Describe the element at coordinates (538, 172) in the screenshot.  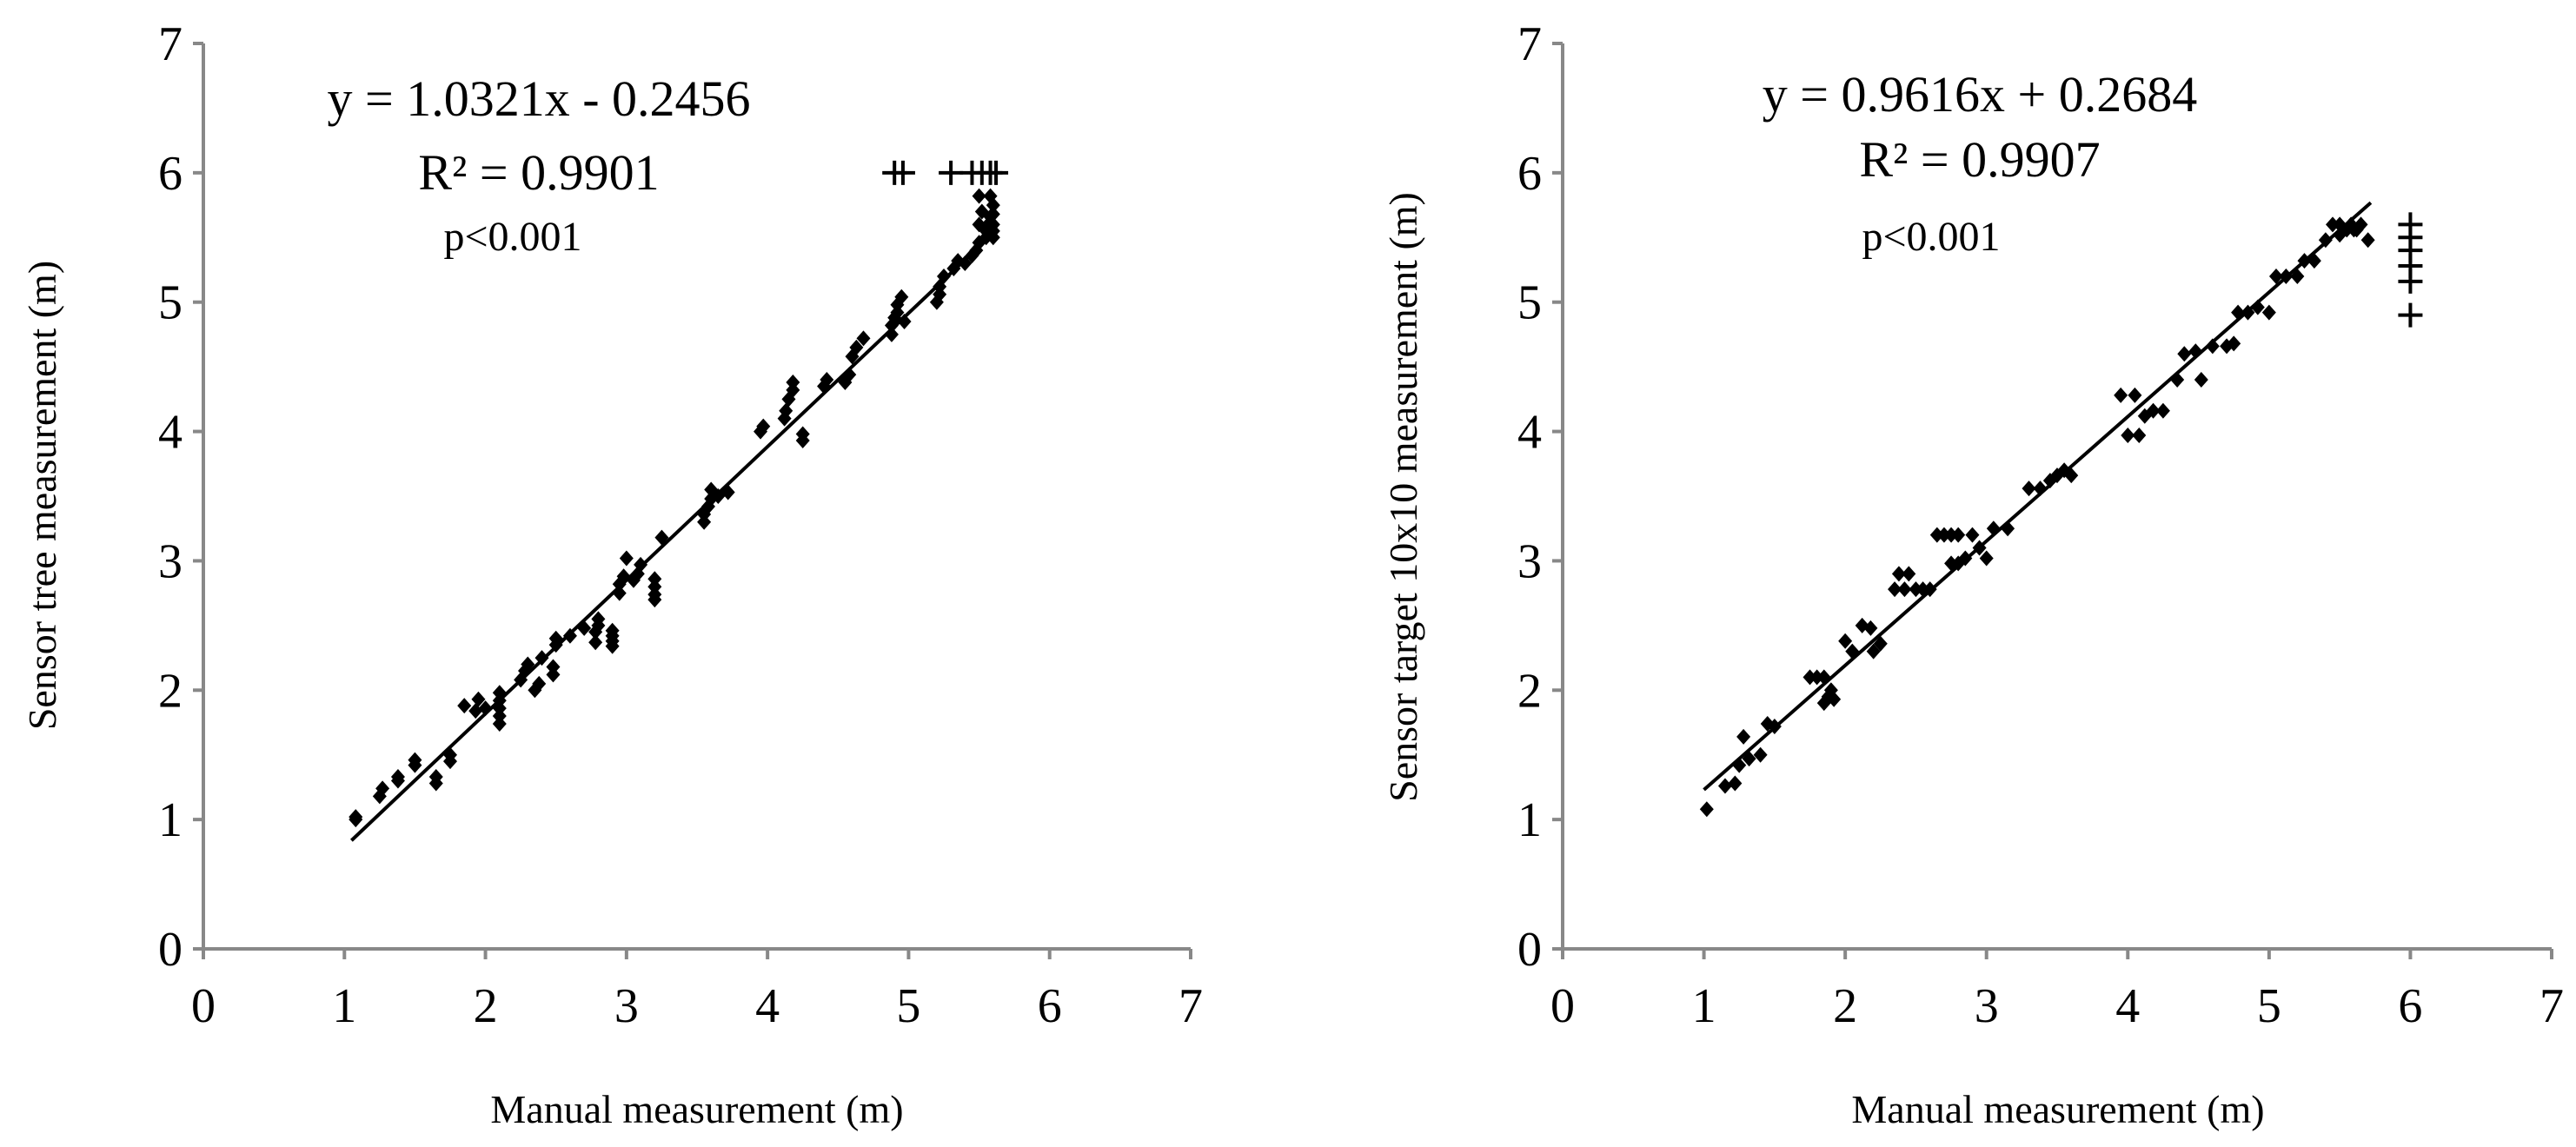
I see `r-squared-label: R² = 0.9901` at that location.